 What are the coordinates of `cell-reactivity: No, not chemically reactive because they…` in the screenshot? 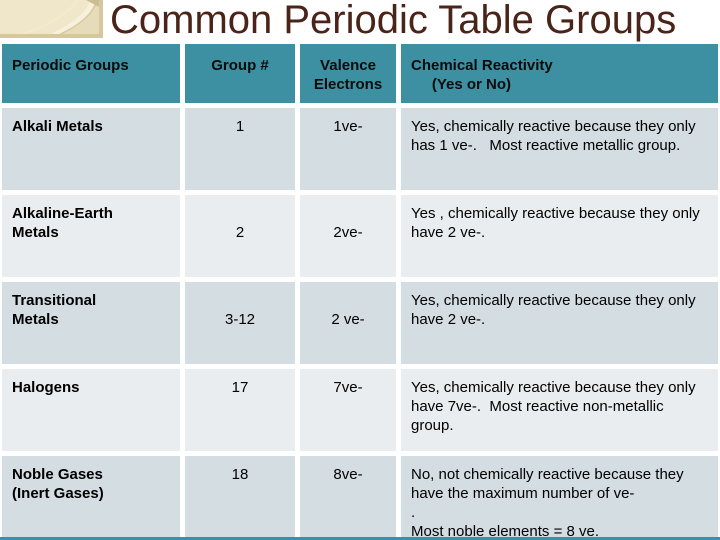 It's located at (559, 498).